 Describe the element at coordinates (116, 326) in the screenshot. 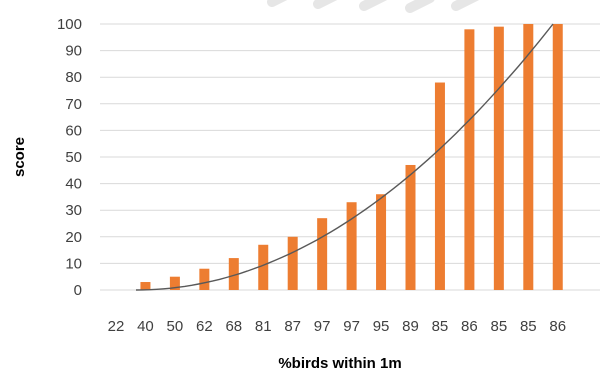

I see `x-tick-label: 22` at that location.